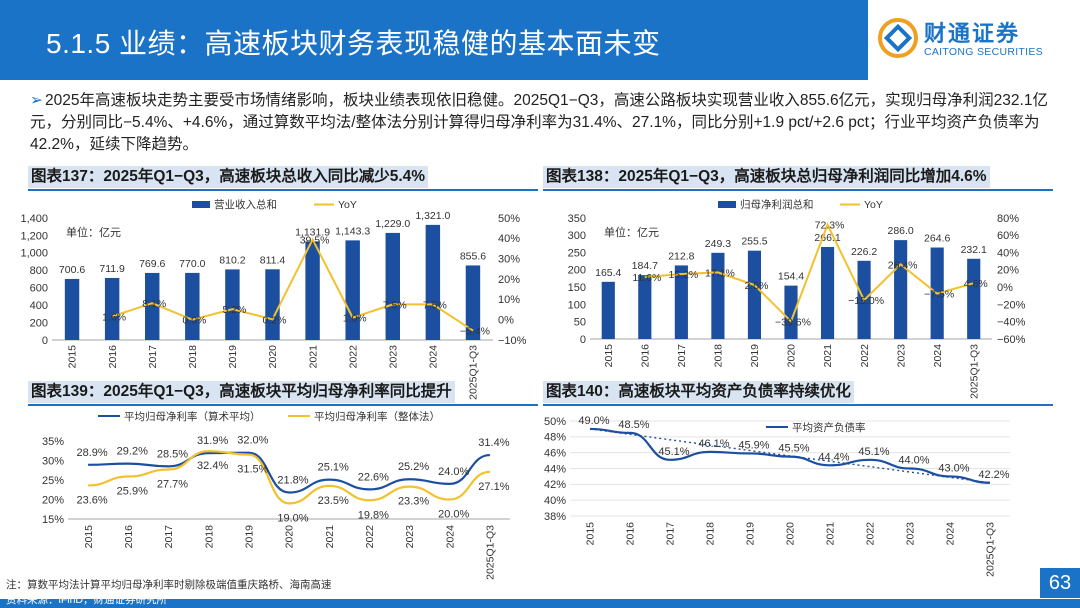 The image size is (1080, 608). Describe the element at coordinates (798, 405) in the screenshot. I see `chart-140-underline` at that location.